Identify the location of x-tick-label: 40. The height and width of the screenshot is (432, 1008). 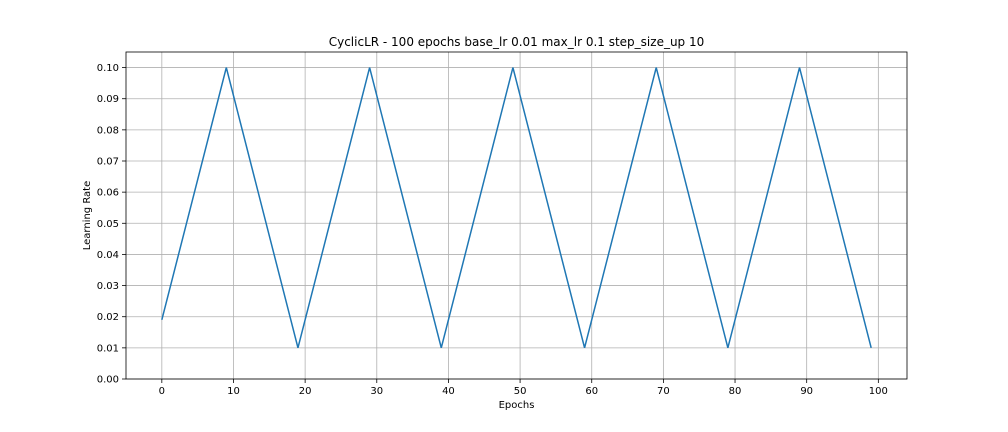
(448, 391).